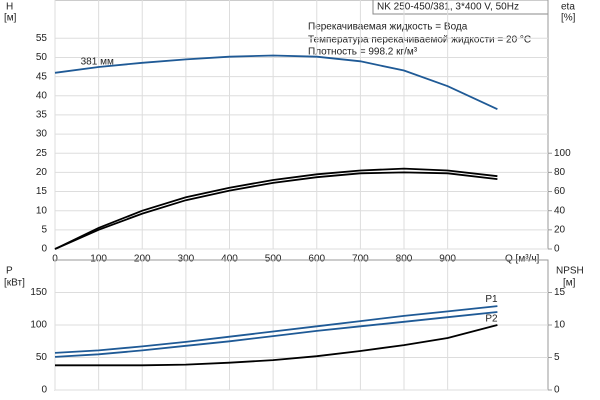 The height and width of the screenshot is (400, 600). Describe the element at coordinates (44, 229) in the screenshot. I see `y-tick-label: 5` at that location.